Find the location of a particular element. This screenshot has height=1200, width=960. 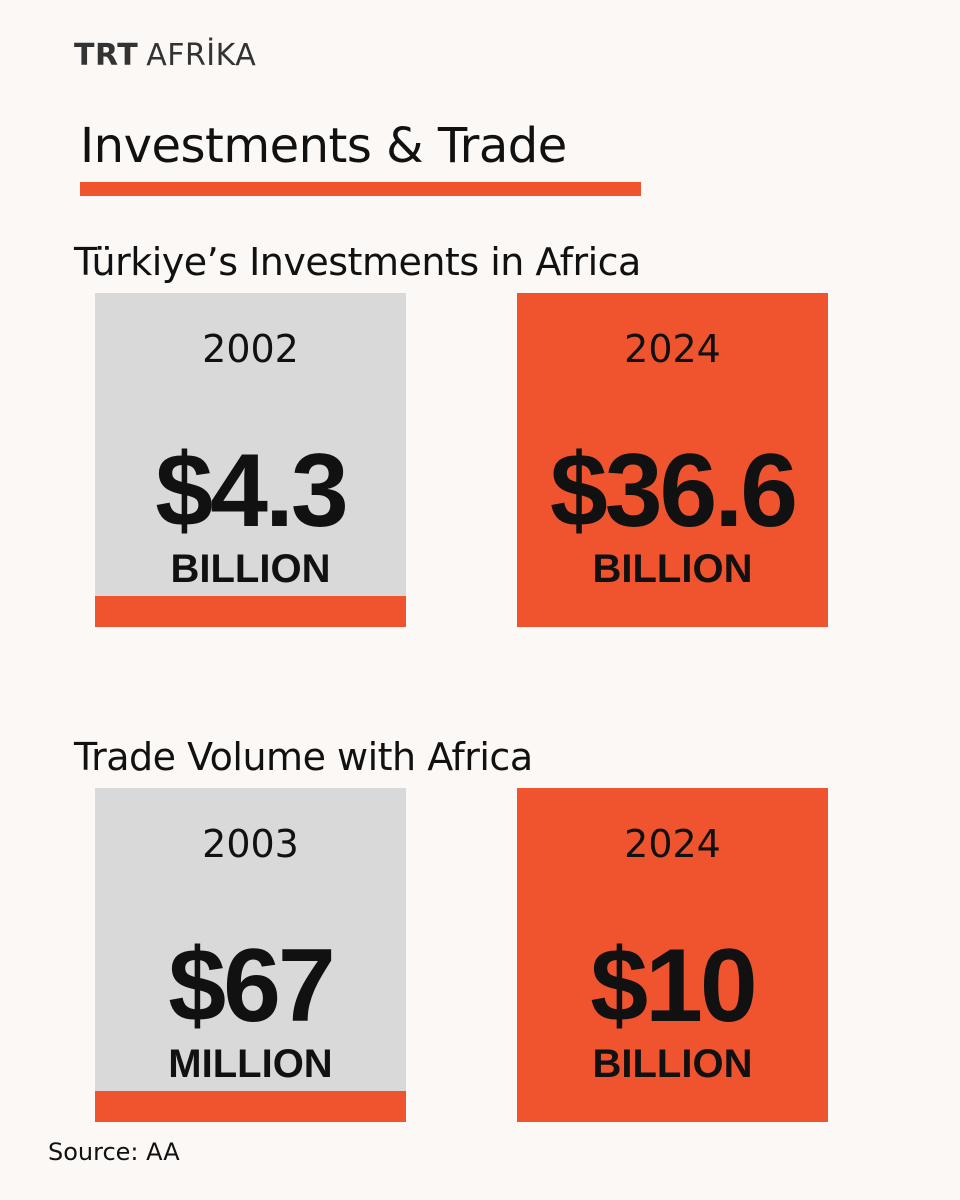

investments-heading: Türkiye’s Investments in Africa is located at coordinates (357, 262).